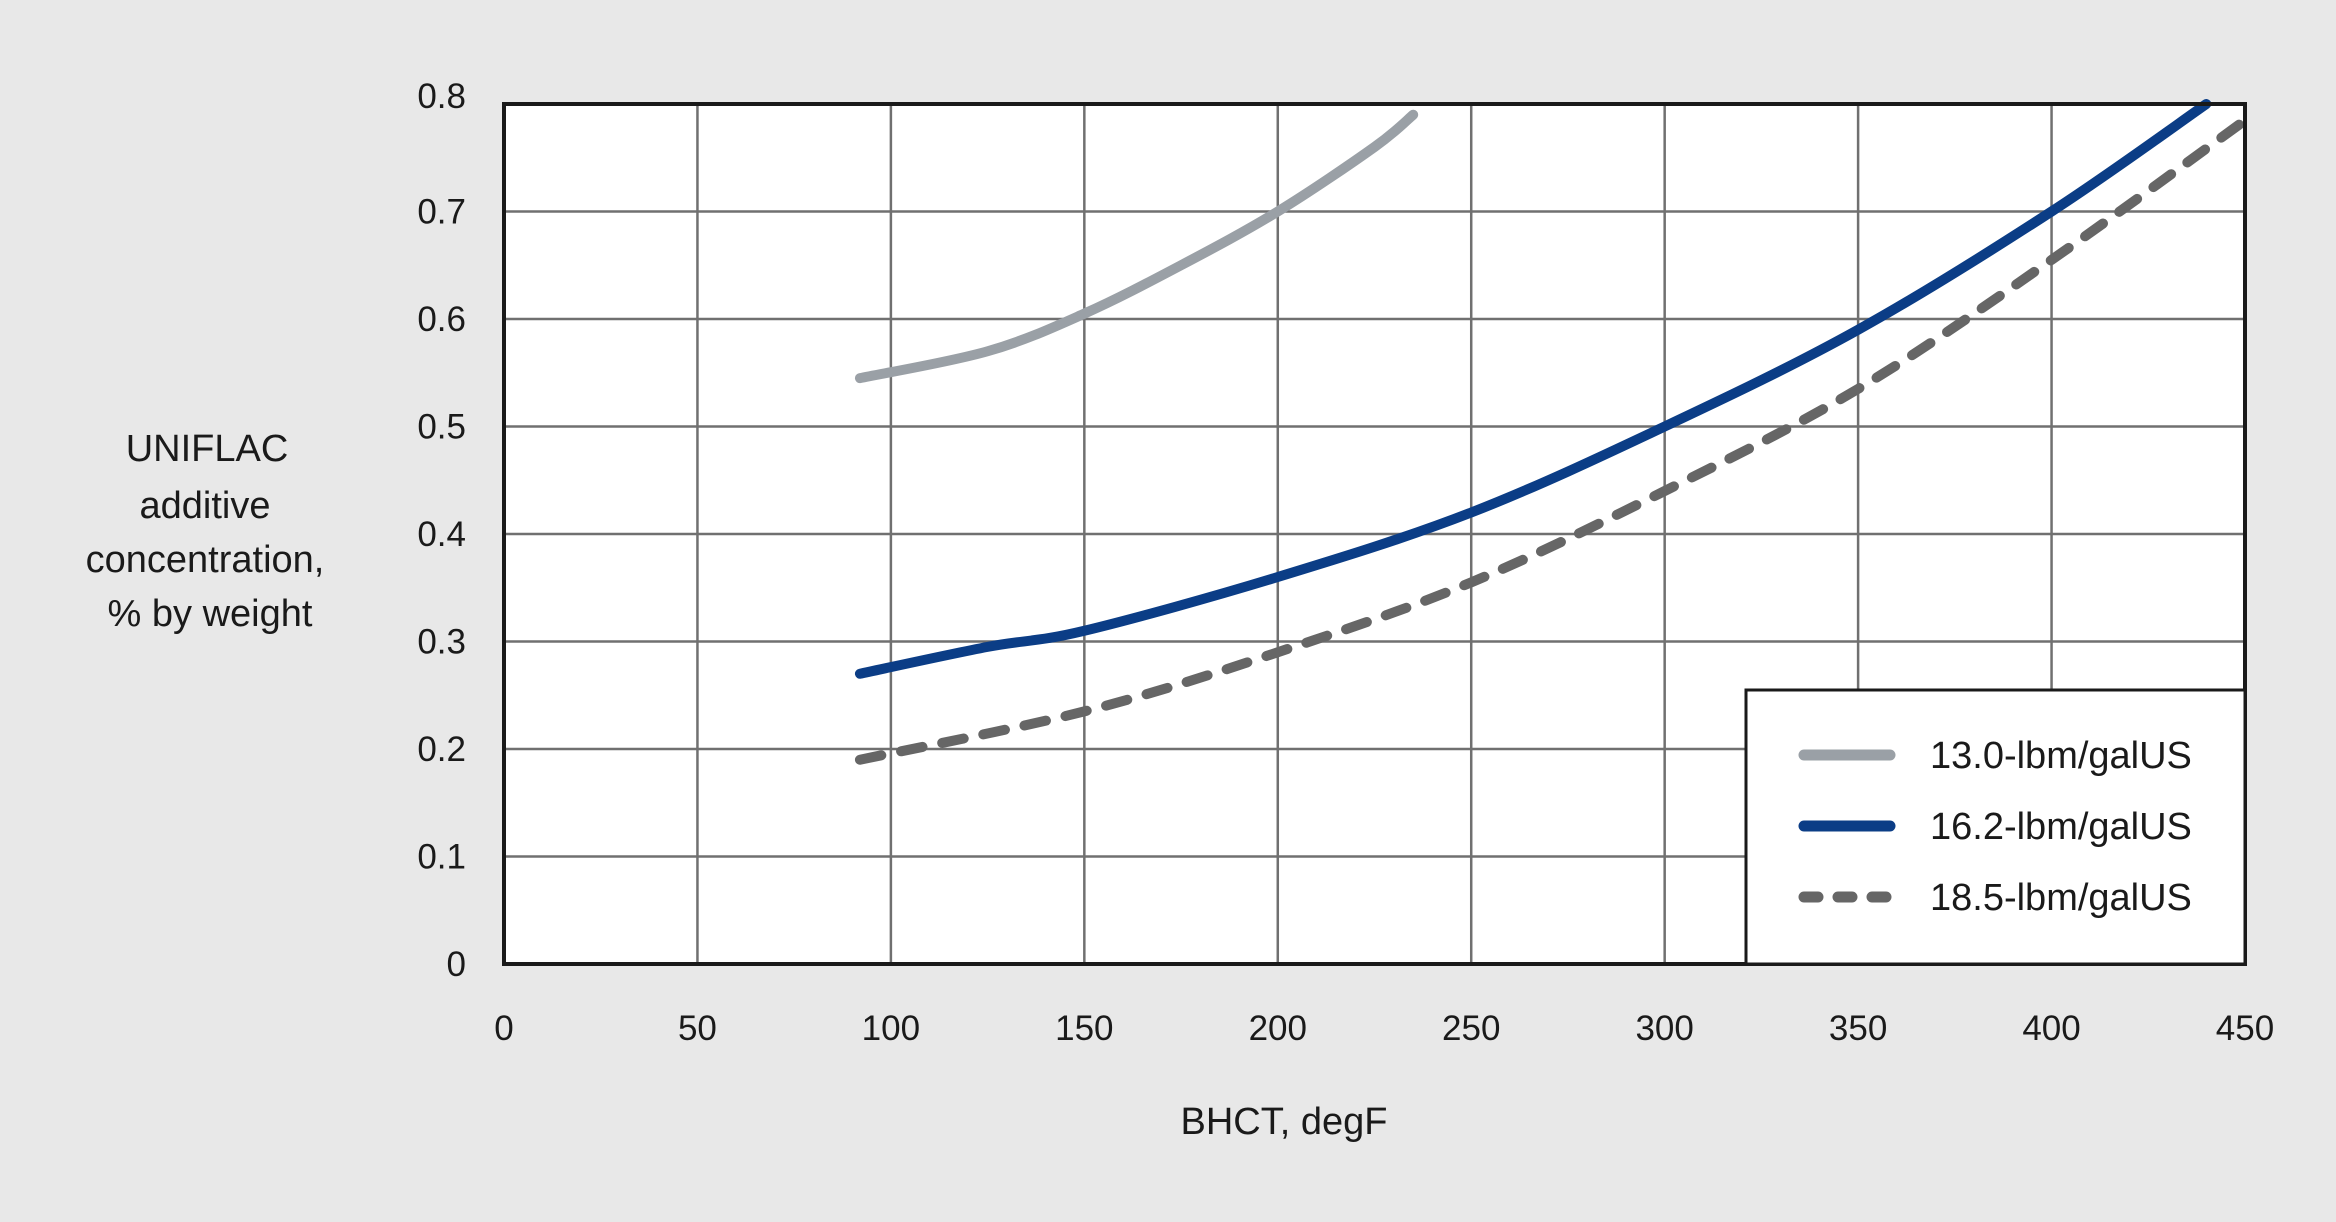 This screenshot has width=2336, height=1222. I want to click on x-tick-label: 100, so click(891, 1028).